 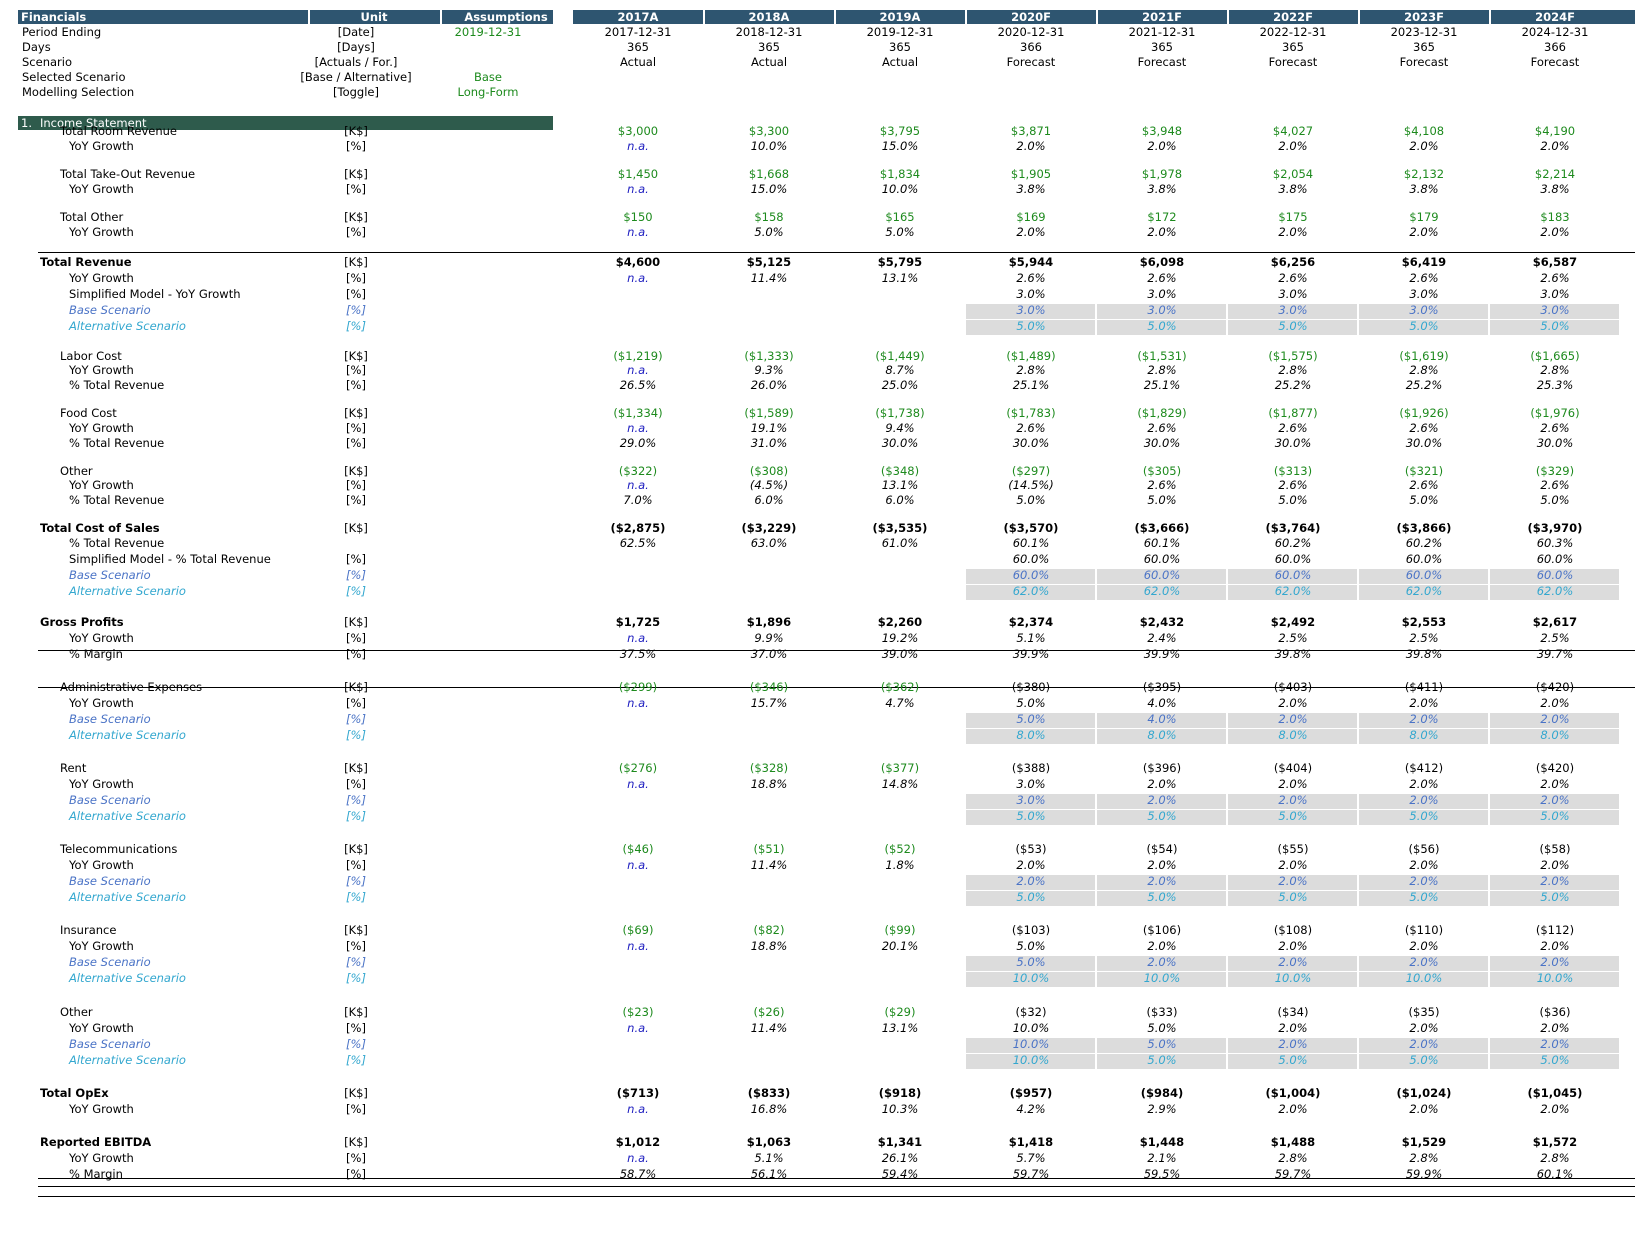 What do you see at coordinates (127, 897) in the screenshot?
I see `row-label-alternative-scenario: Alternative Scenario` at bounding box center [127, 897].